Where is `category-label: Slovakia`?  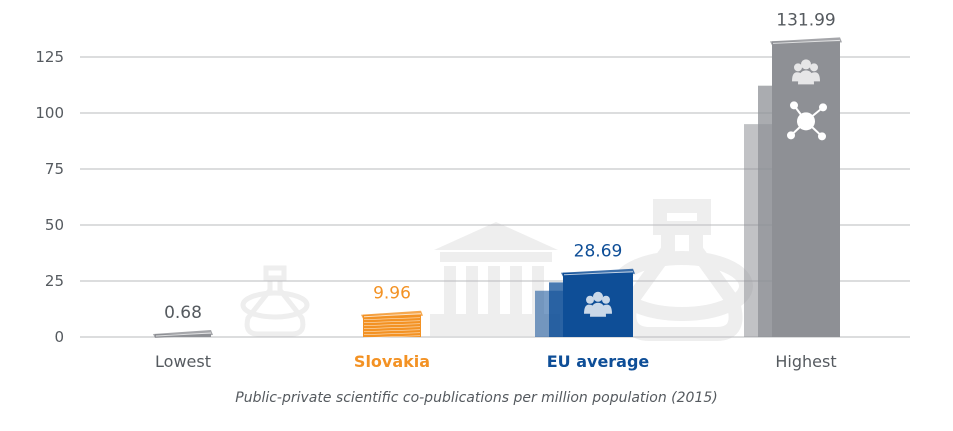
category-label: Slovakia is located at coordinates (392, 361).